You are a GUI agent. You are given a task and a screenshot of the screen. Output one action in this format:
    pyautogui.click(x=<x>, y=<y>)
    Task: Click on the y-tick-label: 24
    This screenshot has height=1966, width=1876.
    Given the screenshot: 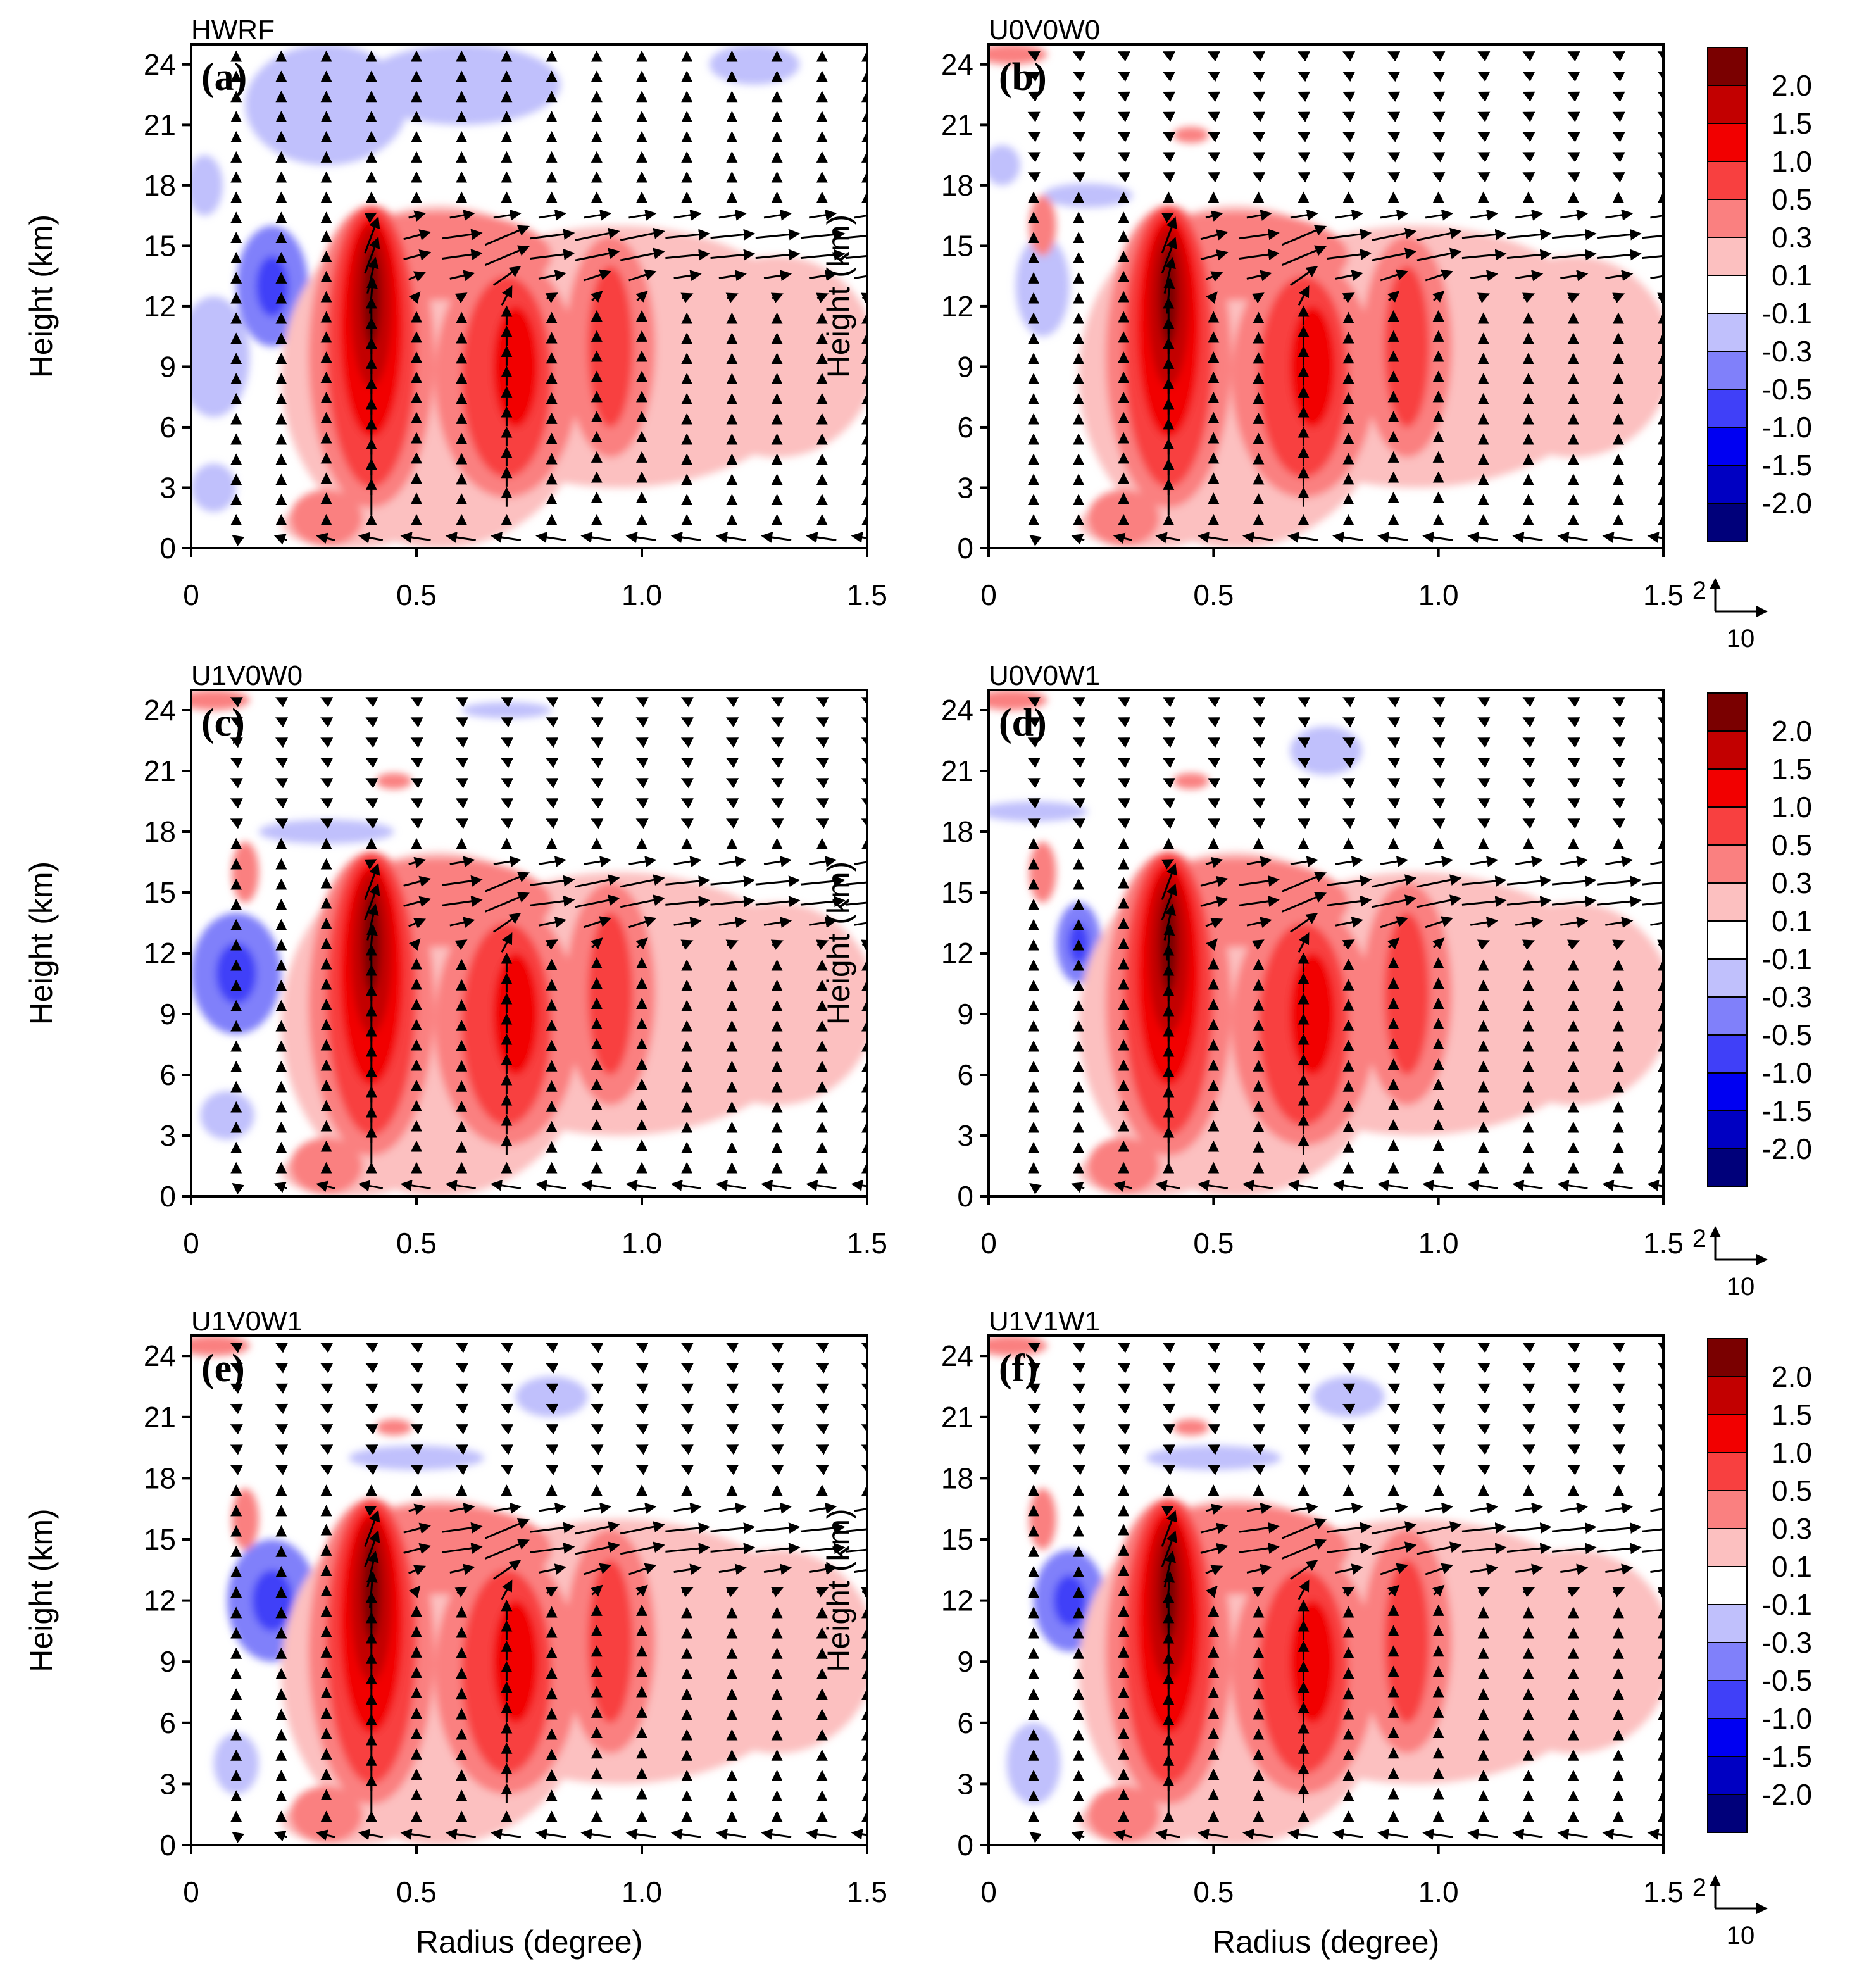 What is the action you would take?
    pyautogui.click(x=957, y=710)
    